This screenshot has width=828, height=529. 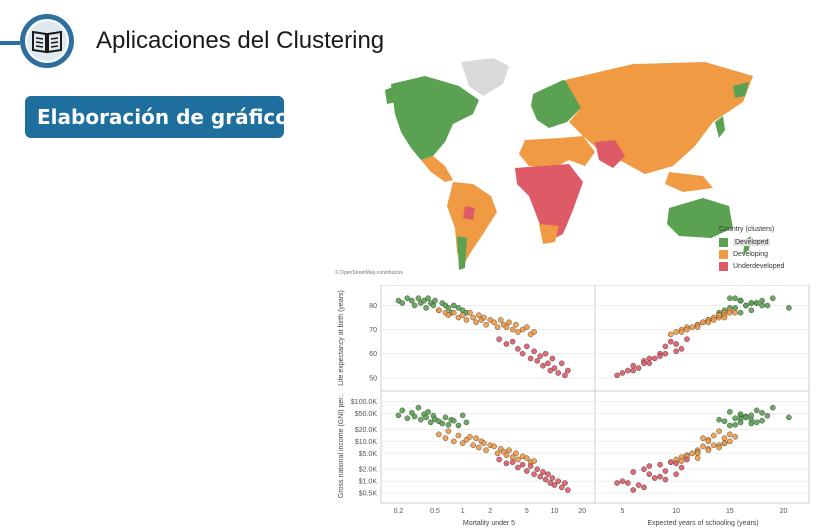 I want to click on x-tick-label: 15, so click(x=730, y=511).